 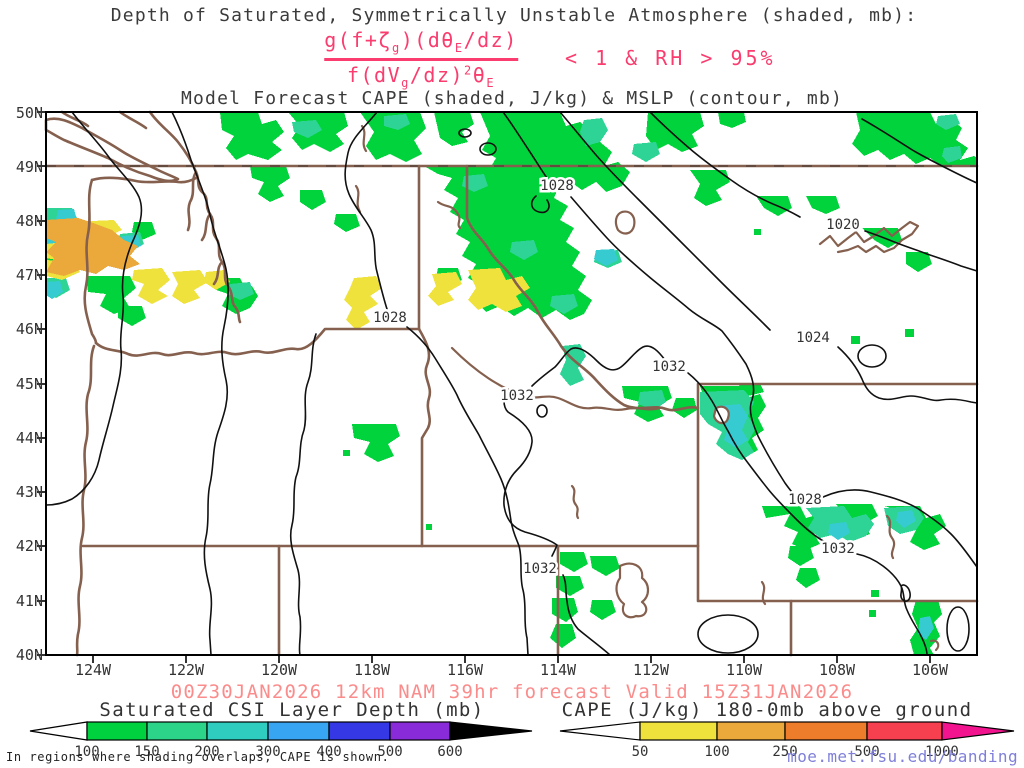 I want to click on cape-underflow-arrow, so click(x=600, y=731).